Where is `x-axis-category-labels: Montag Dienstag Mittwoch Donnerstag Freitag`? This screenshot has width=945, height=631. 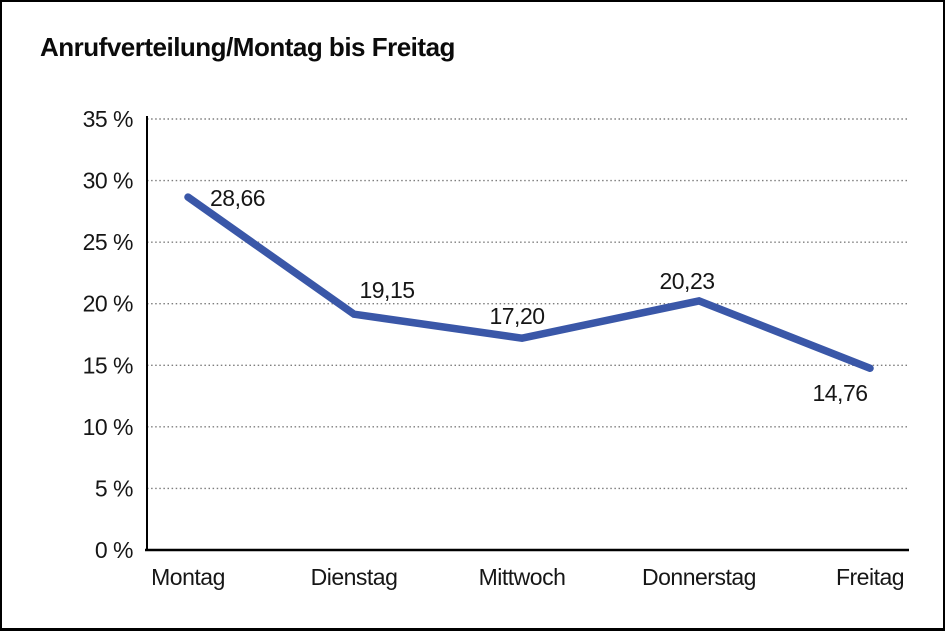 x-axis-category-labels: Montag Dienstag Mittwoch Donnerstag Freitag is located at coordinates (527, 577).